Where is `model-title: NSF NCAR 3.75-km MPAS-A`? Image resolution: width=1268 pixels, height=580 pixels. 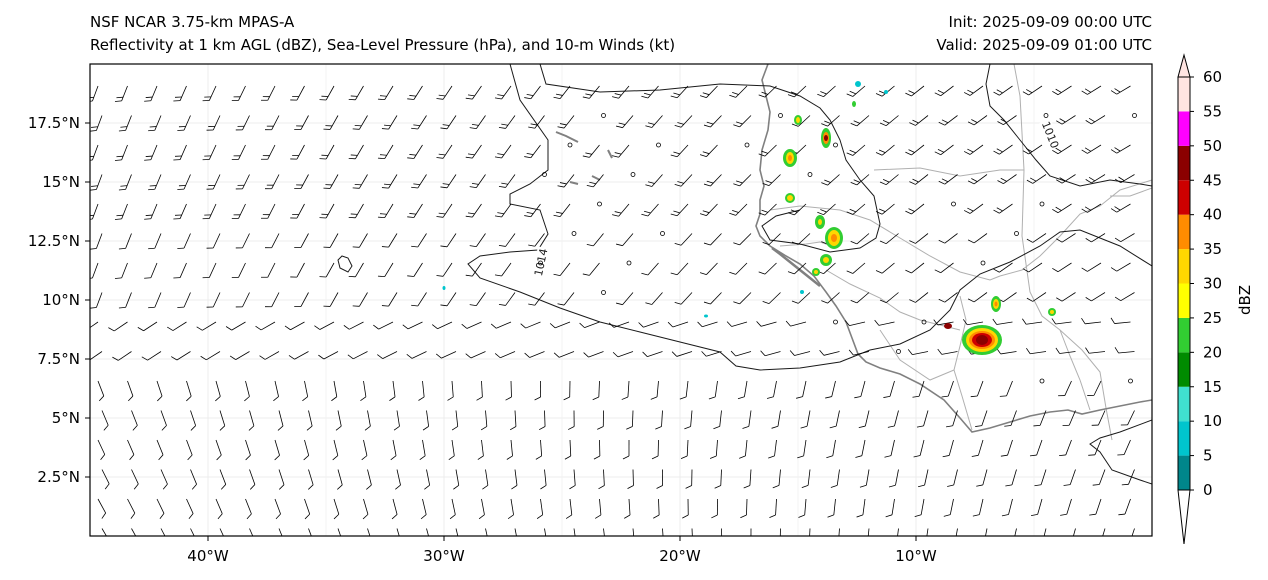 model-title: NSF NCAR 3.75-km MPAS-A is located at coordinates (192, 22).